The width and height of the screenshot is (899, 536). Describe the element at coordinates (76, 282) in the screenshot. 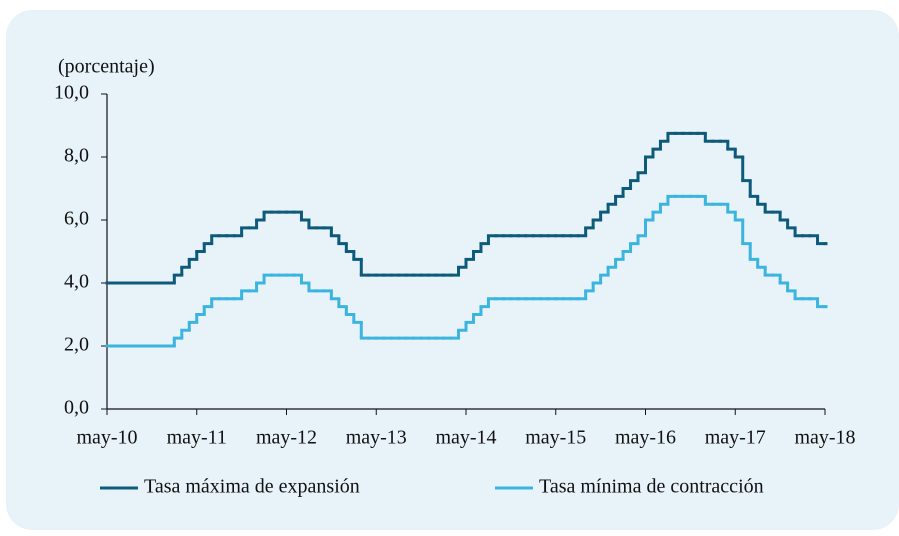

I see `y-tick-label: 4,0` at that location.